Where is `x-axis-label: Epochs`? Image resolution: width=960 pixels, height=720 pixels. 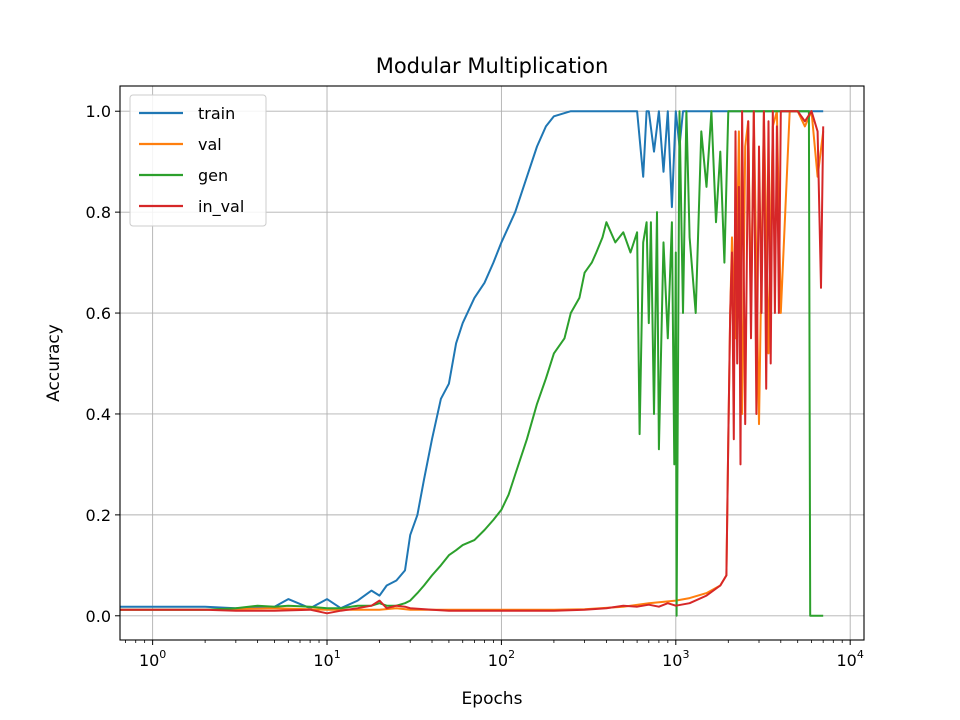
x-axis-label: Epochs is located at coordinates (492, 699).